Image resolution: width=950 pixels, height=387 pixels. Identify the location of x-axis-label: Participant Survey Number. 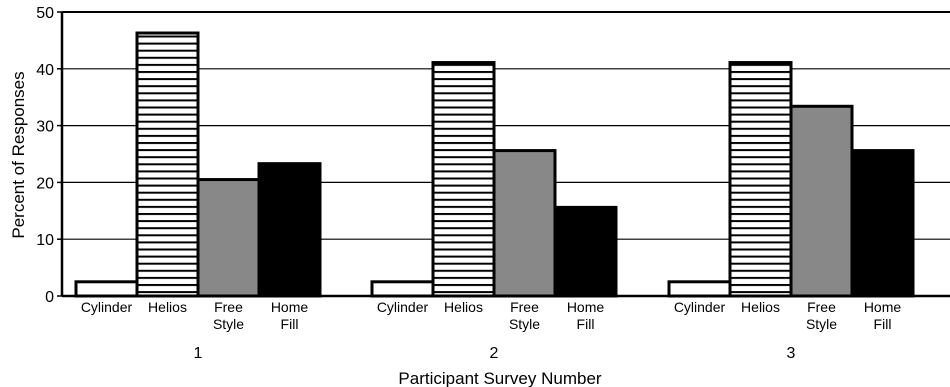
(499, 378).